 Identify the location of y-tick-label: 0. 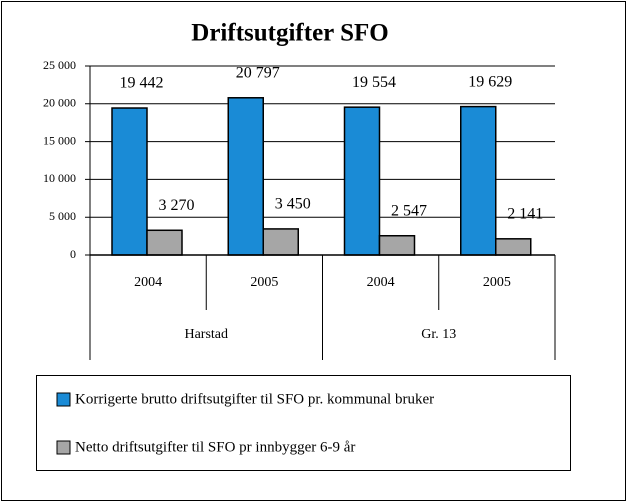
(73, 254).